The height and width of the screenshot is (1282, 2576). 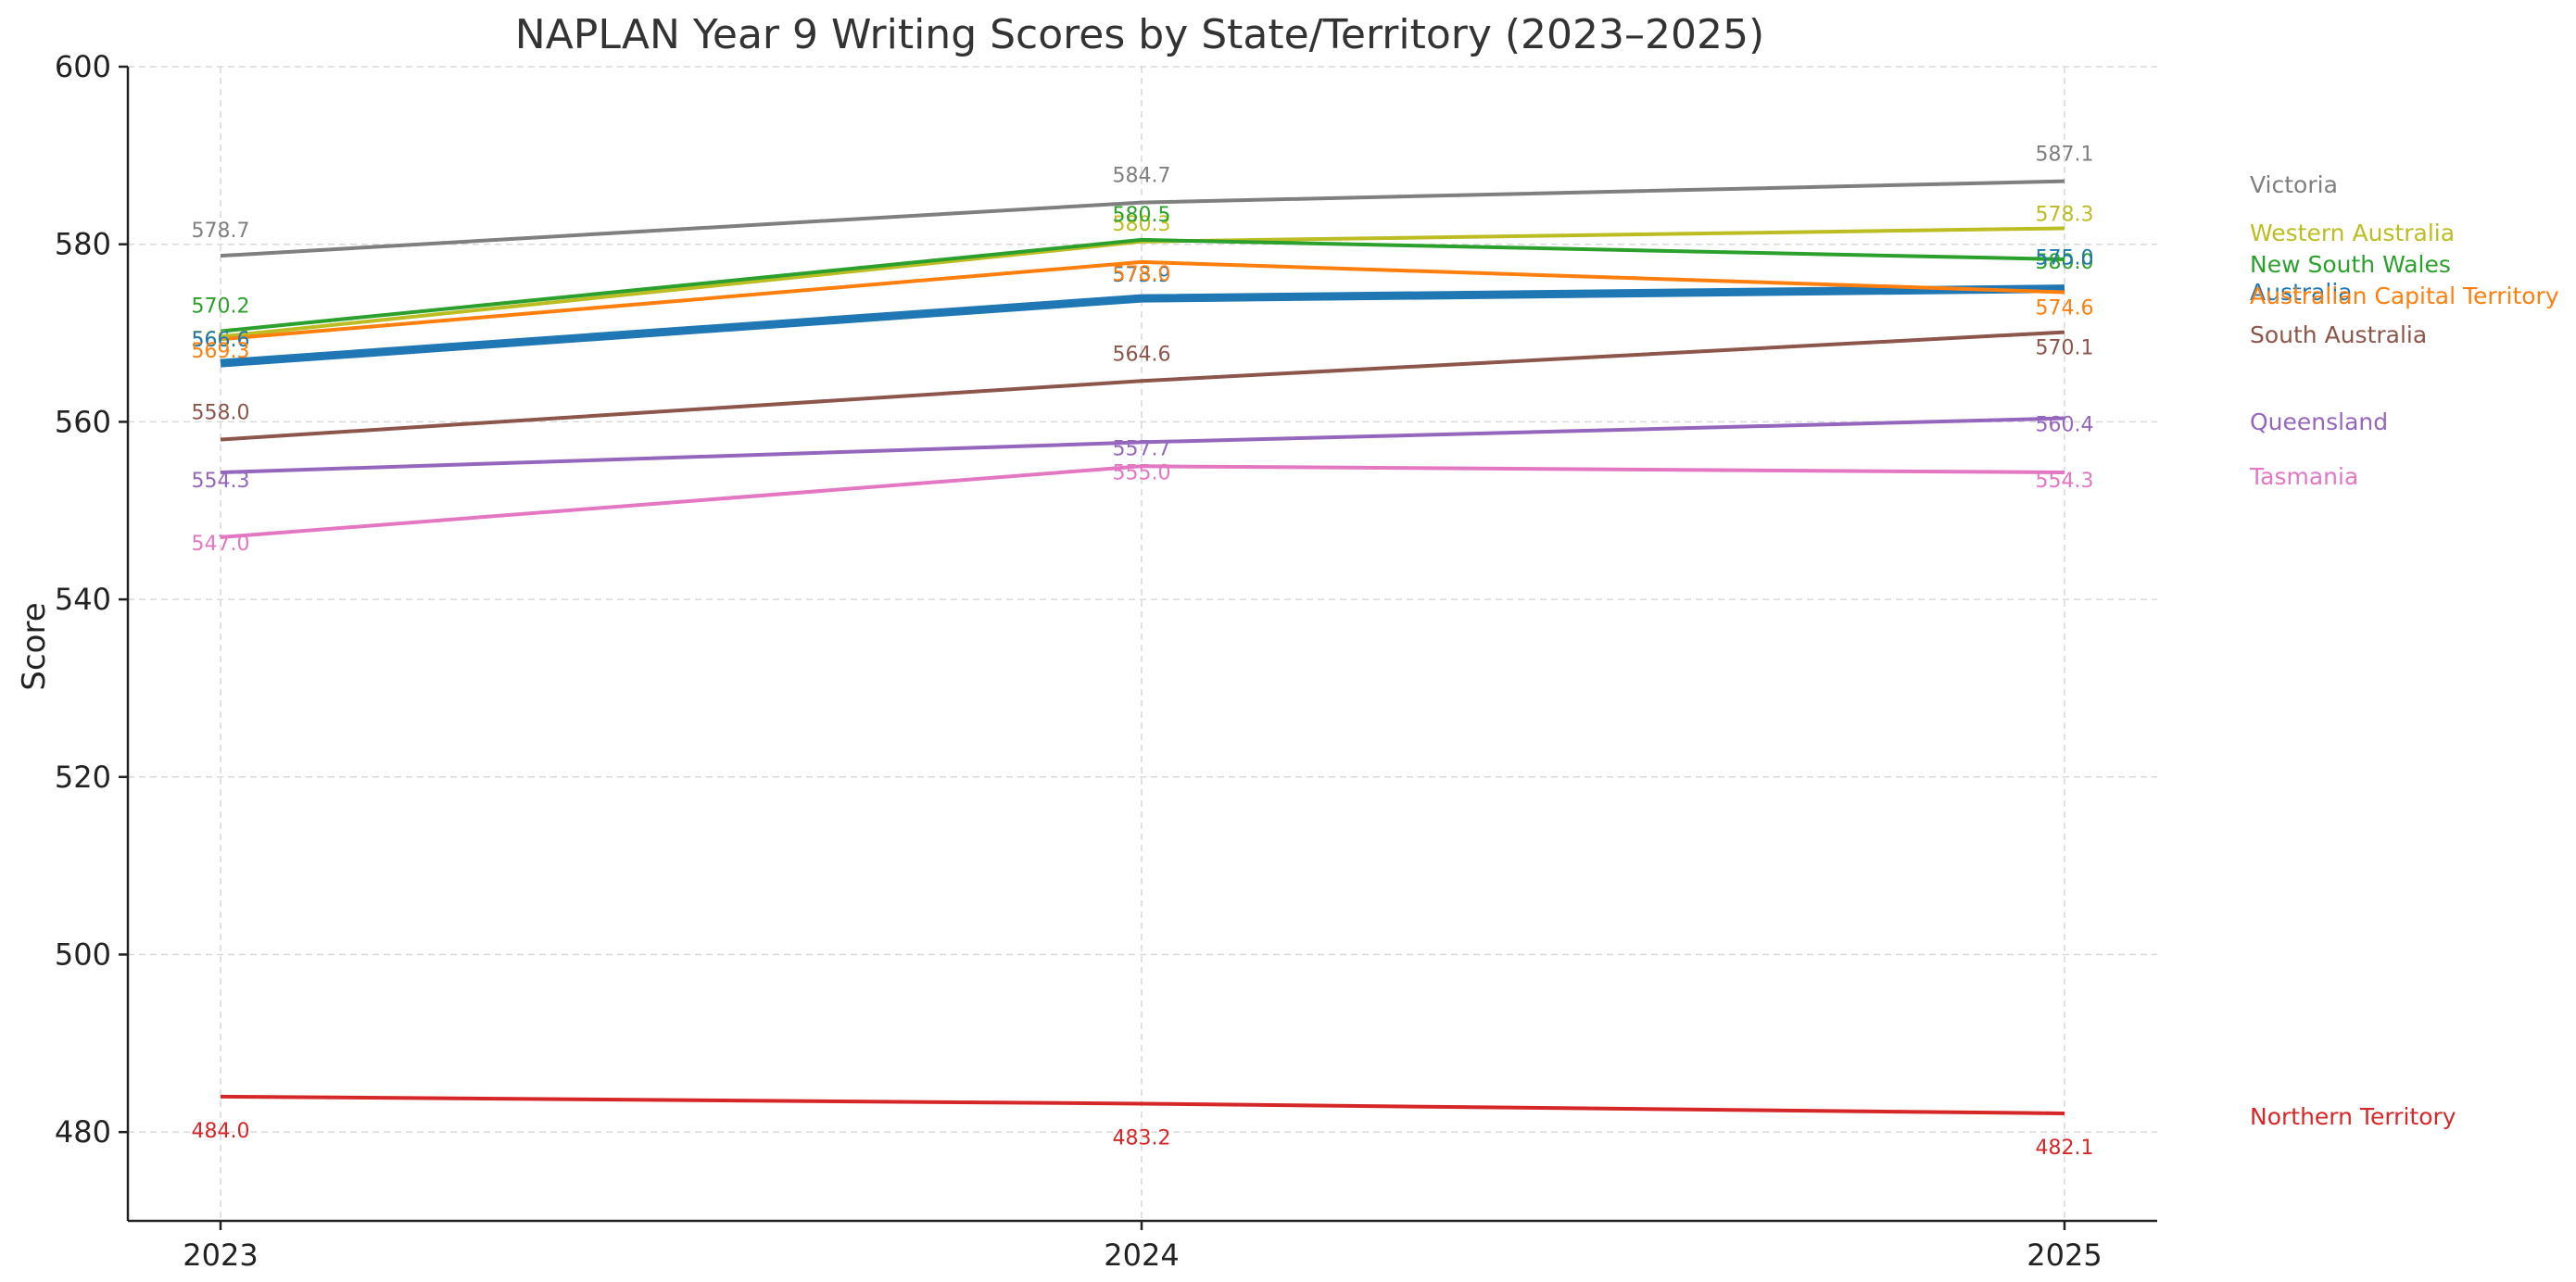 I want to click on data-label-tasmania: 555.0, so click(x=1142, y=473).